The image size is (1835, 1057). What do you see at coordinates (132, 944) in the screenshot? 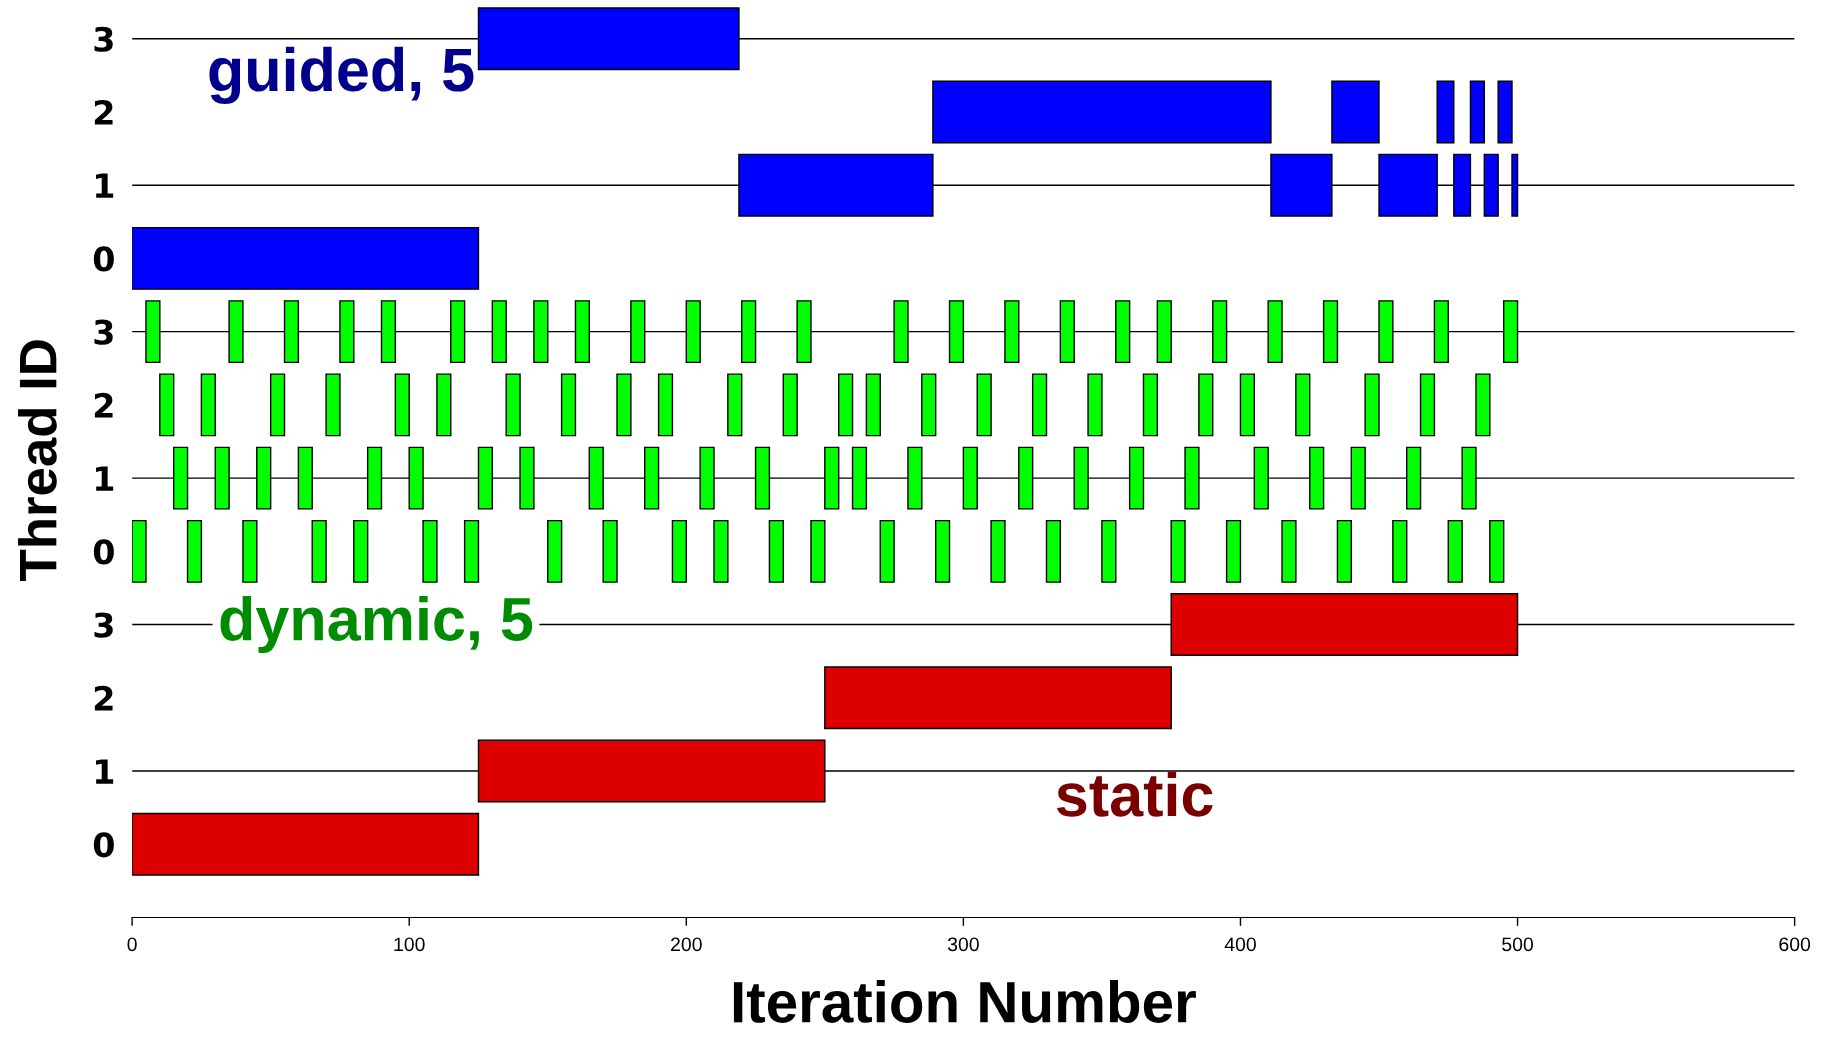
I see `x-tick-label: 0` at bounding box center [132, 944].